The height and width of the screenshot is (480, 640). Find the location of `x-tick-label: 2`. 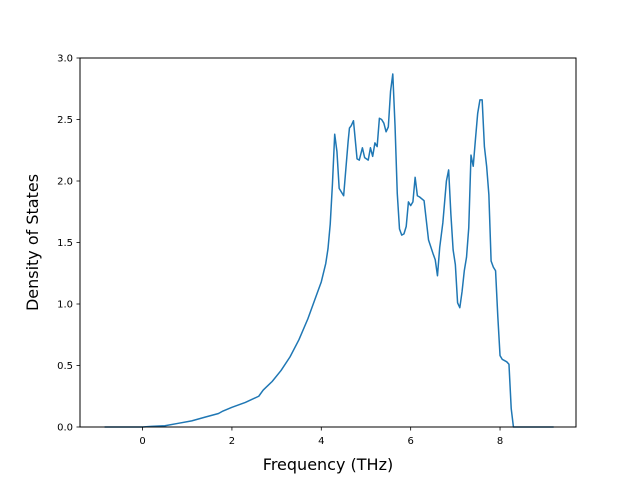

x-tick-label: 2 is located at coordinates (232, 441).